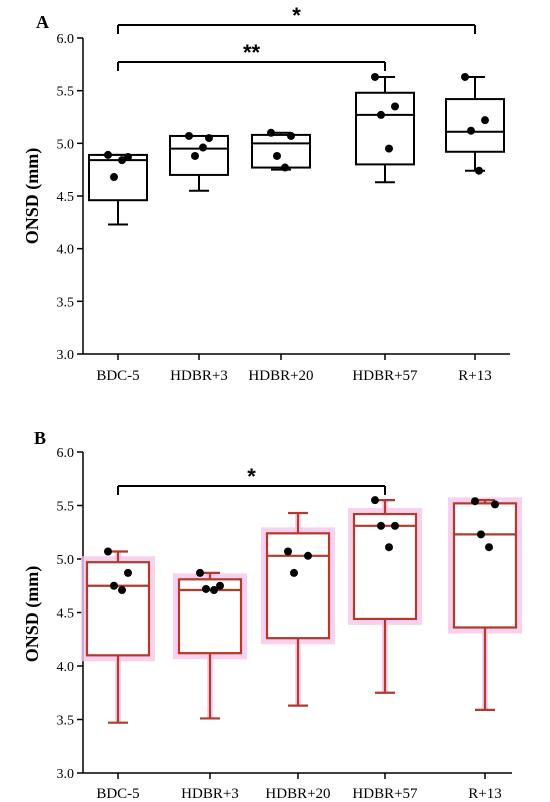 The image size is (550, 802). I want to click on y-axis-title-a: ONSD (mm), so click(32, 196).